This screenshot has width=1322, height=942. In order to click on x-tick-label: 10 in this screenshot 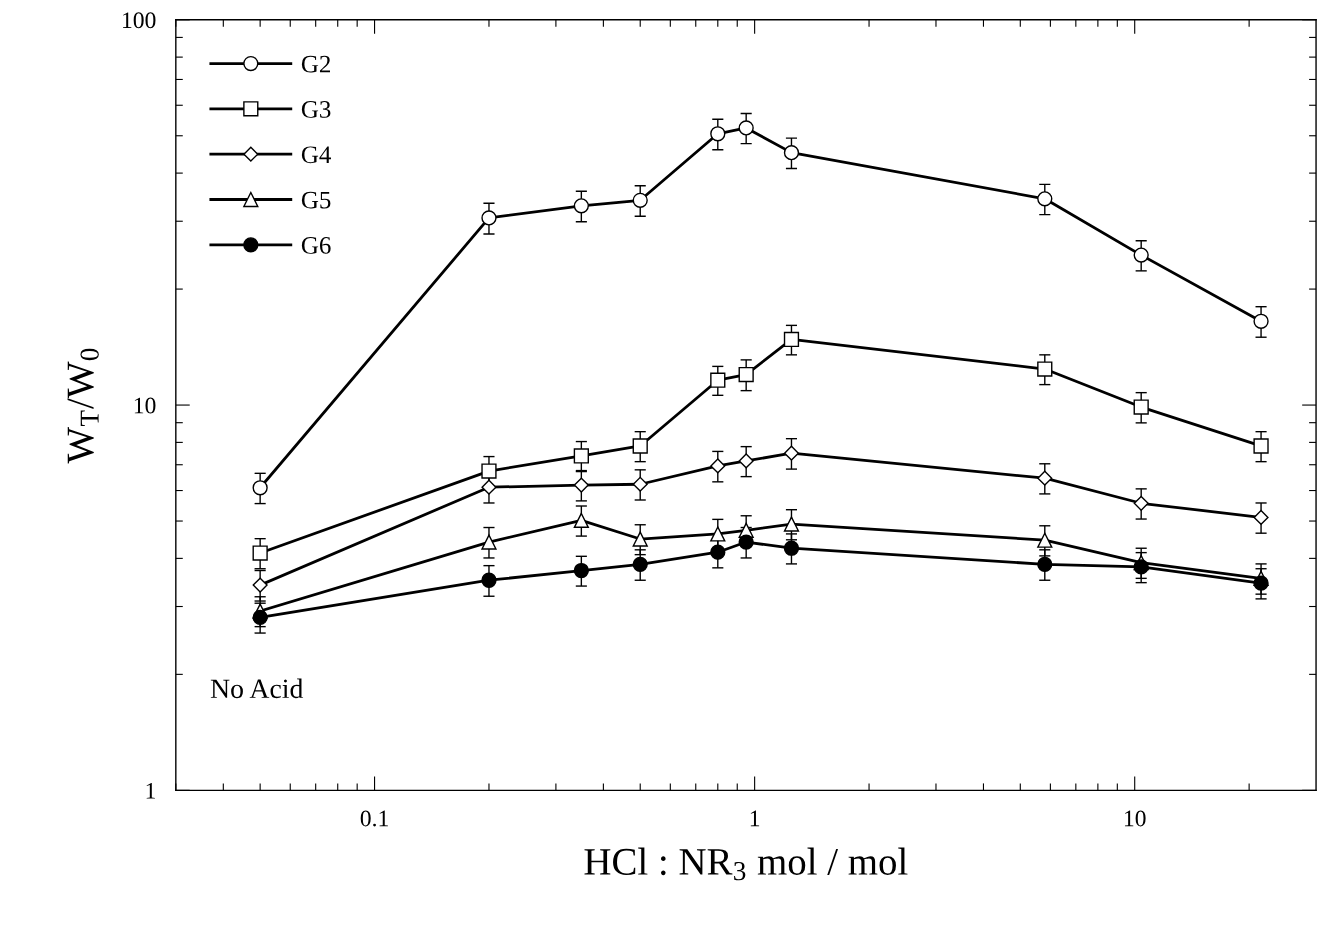, I will do `click(1135, 818)`.